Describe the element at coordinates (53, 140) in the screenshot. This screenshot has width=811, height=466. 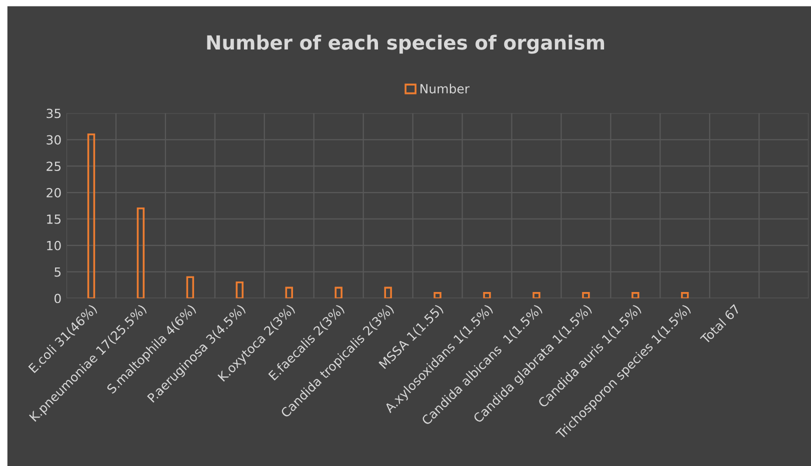
I see `y-tick-label: 30` at that location.